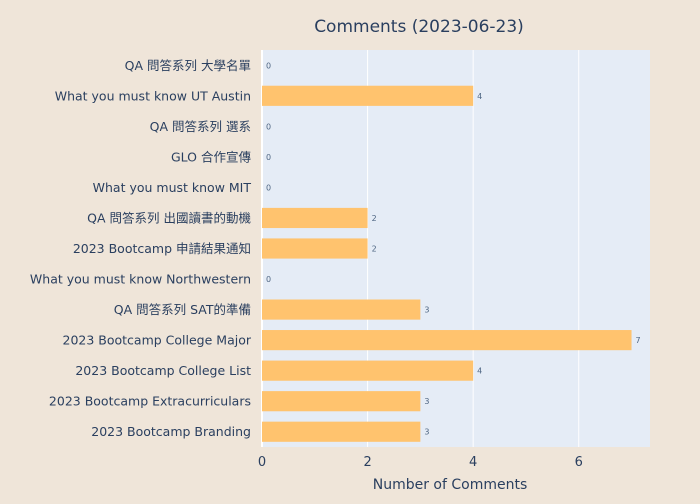 Image resolution: width=700 pixels, height=504 pixels. I want to click on category-label: What you must know MIT, so click(172, 187).